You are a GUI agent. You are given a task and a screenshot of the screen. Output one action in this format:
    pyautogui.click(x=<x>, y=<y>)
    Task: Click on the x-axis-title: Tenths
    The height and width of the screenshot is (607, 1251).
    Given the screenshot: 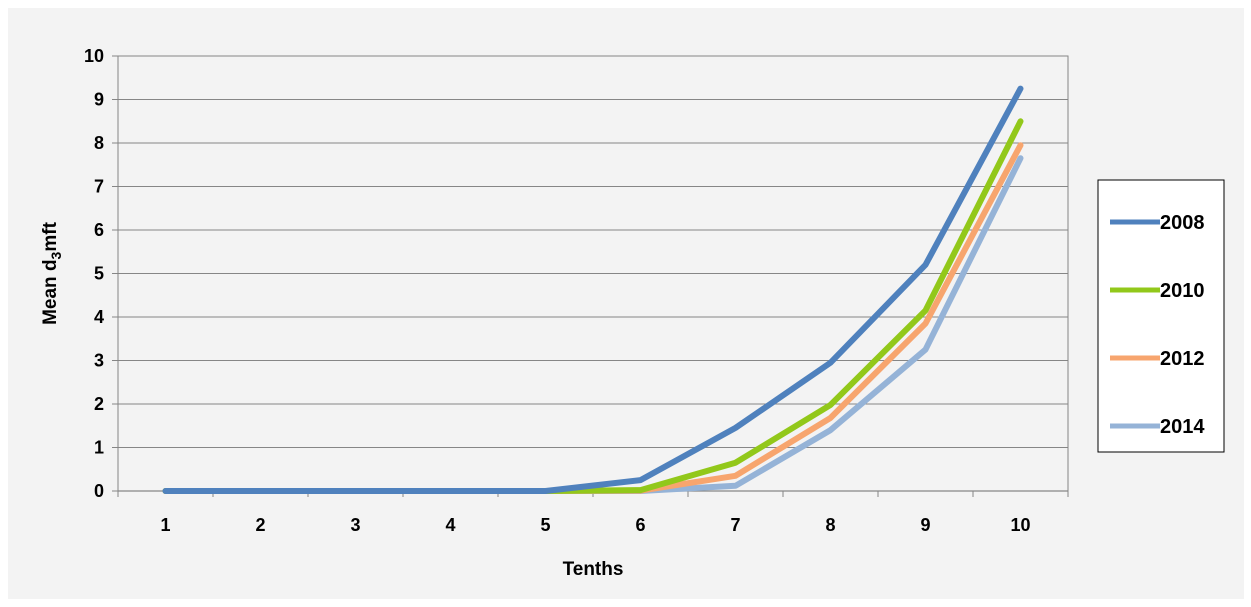 What is the action you would take?
    pyautogui.click(x=593, y=569)
    